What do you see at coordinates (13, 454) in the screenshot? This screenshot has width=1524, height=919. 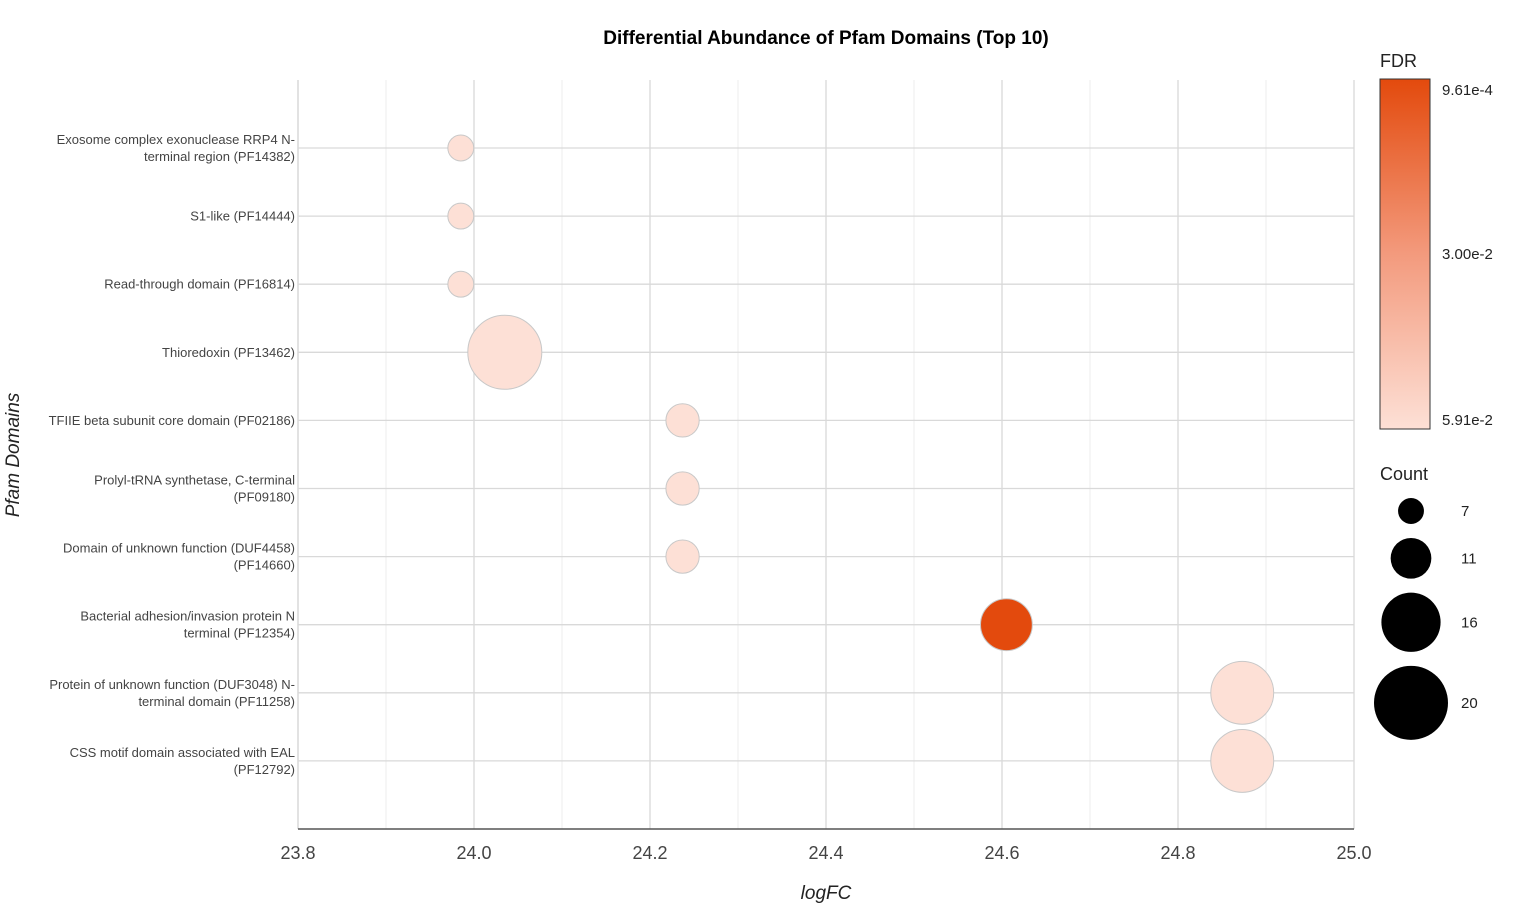 I see `y-axis-title: Pfam Domains` at bounding box center [13, 454].